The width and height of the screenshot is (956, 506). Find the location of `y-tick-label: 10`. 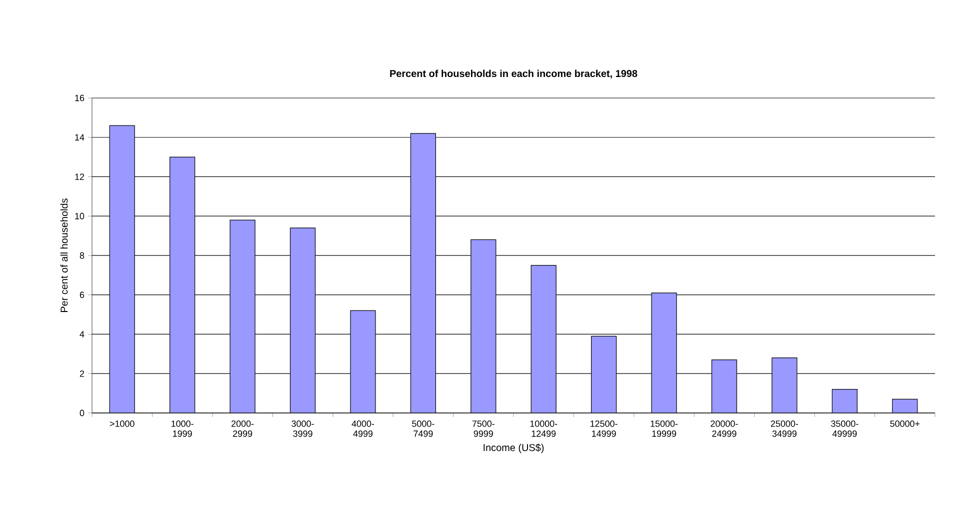

y-tick-label: 10 is located at coordinates (79, 216).